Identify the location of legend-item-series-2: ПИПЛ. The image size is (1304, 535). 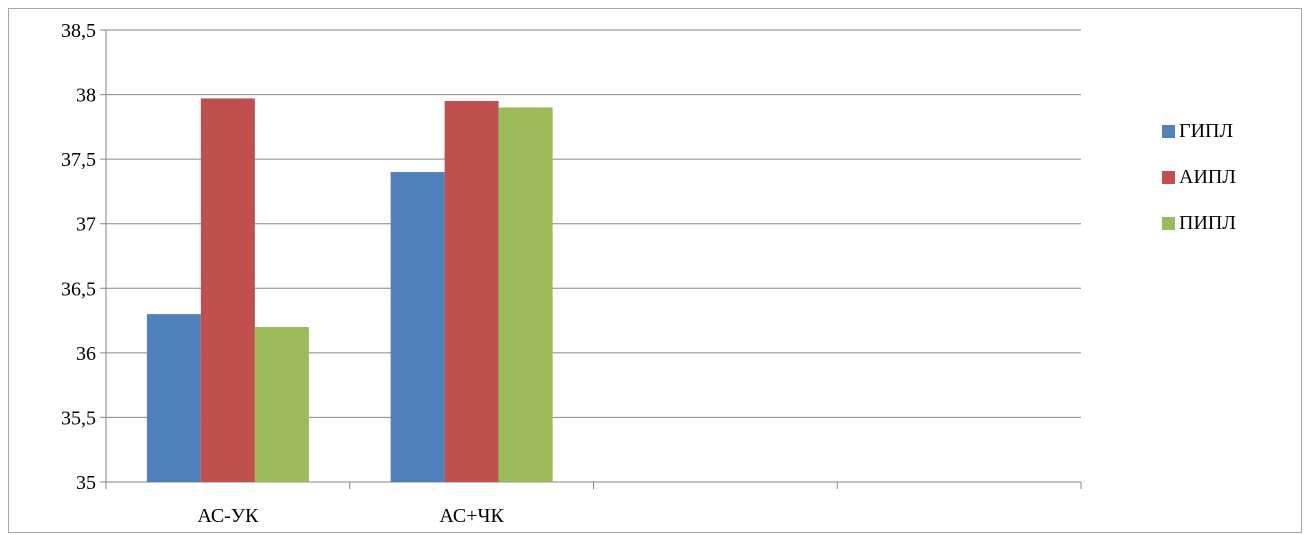
(1227, 223).